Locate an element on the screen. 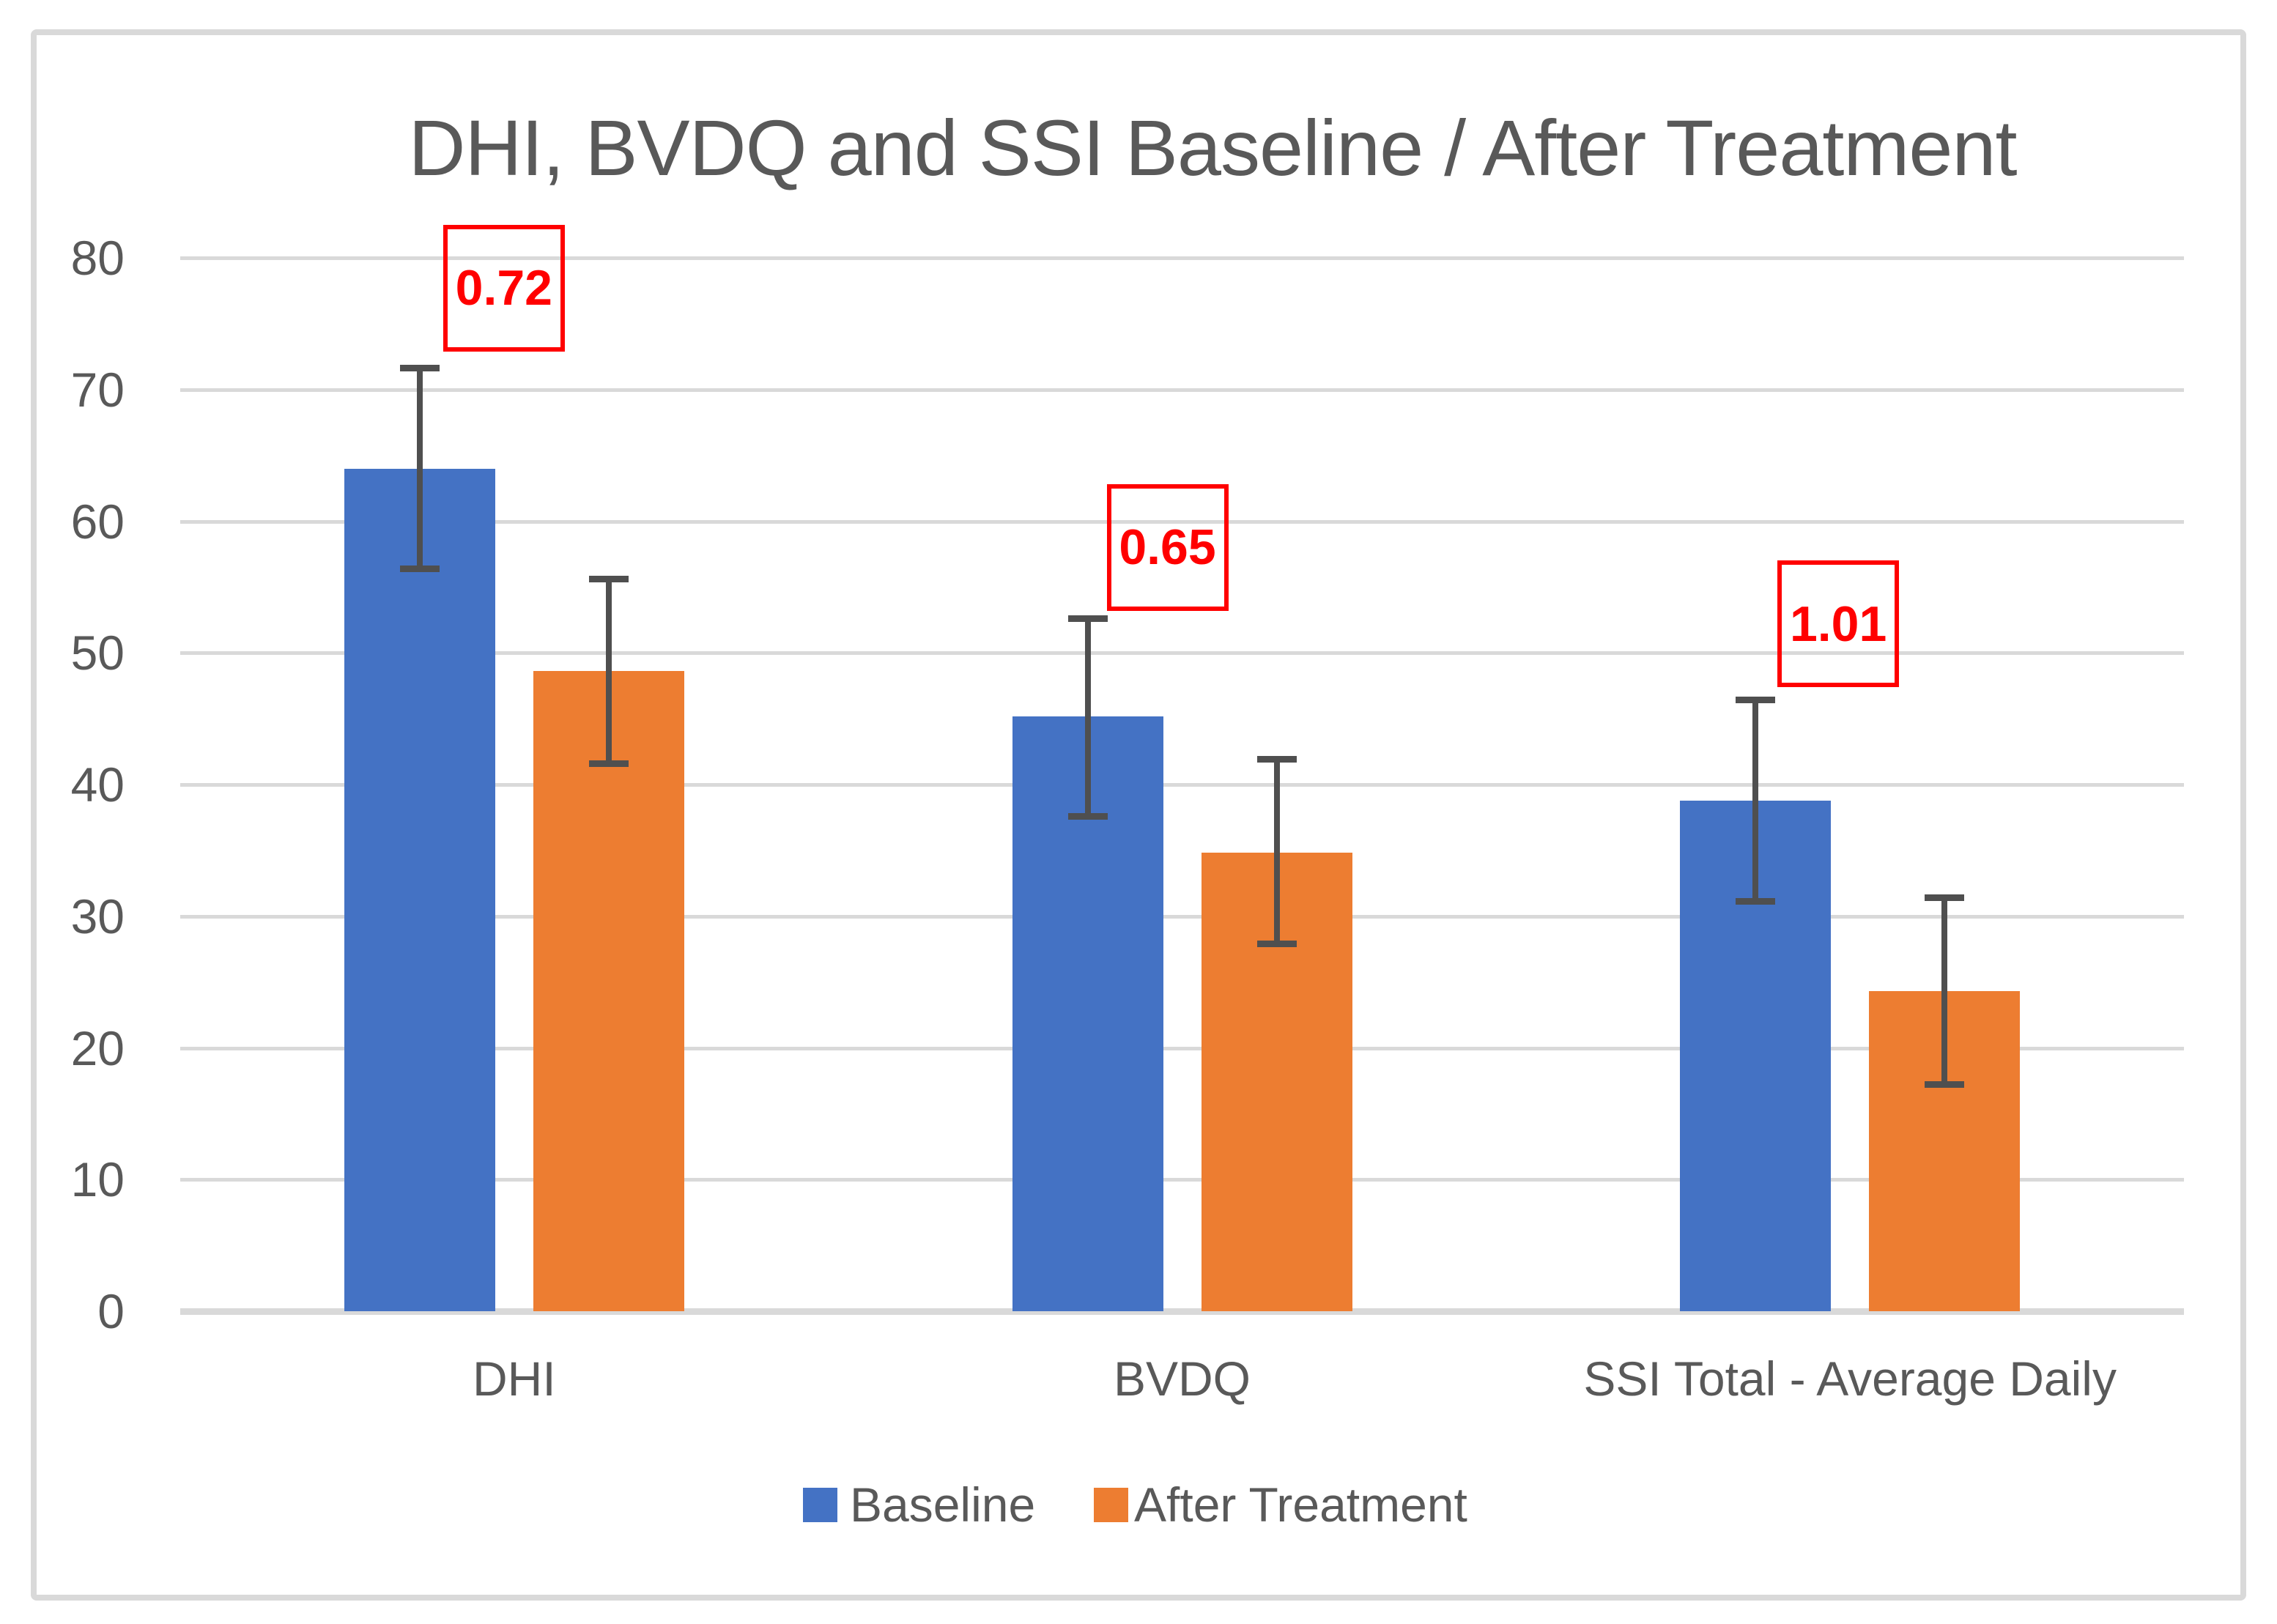 This screenshot has height=1624, width=2277. effect-size-annotation-dhi: 0.72 is located at coordinates (504, 288).